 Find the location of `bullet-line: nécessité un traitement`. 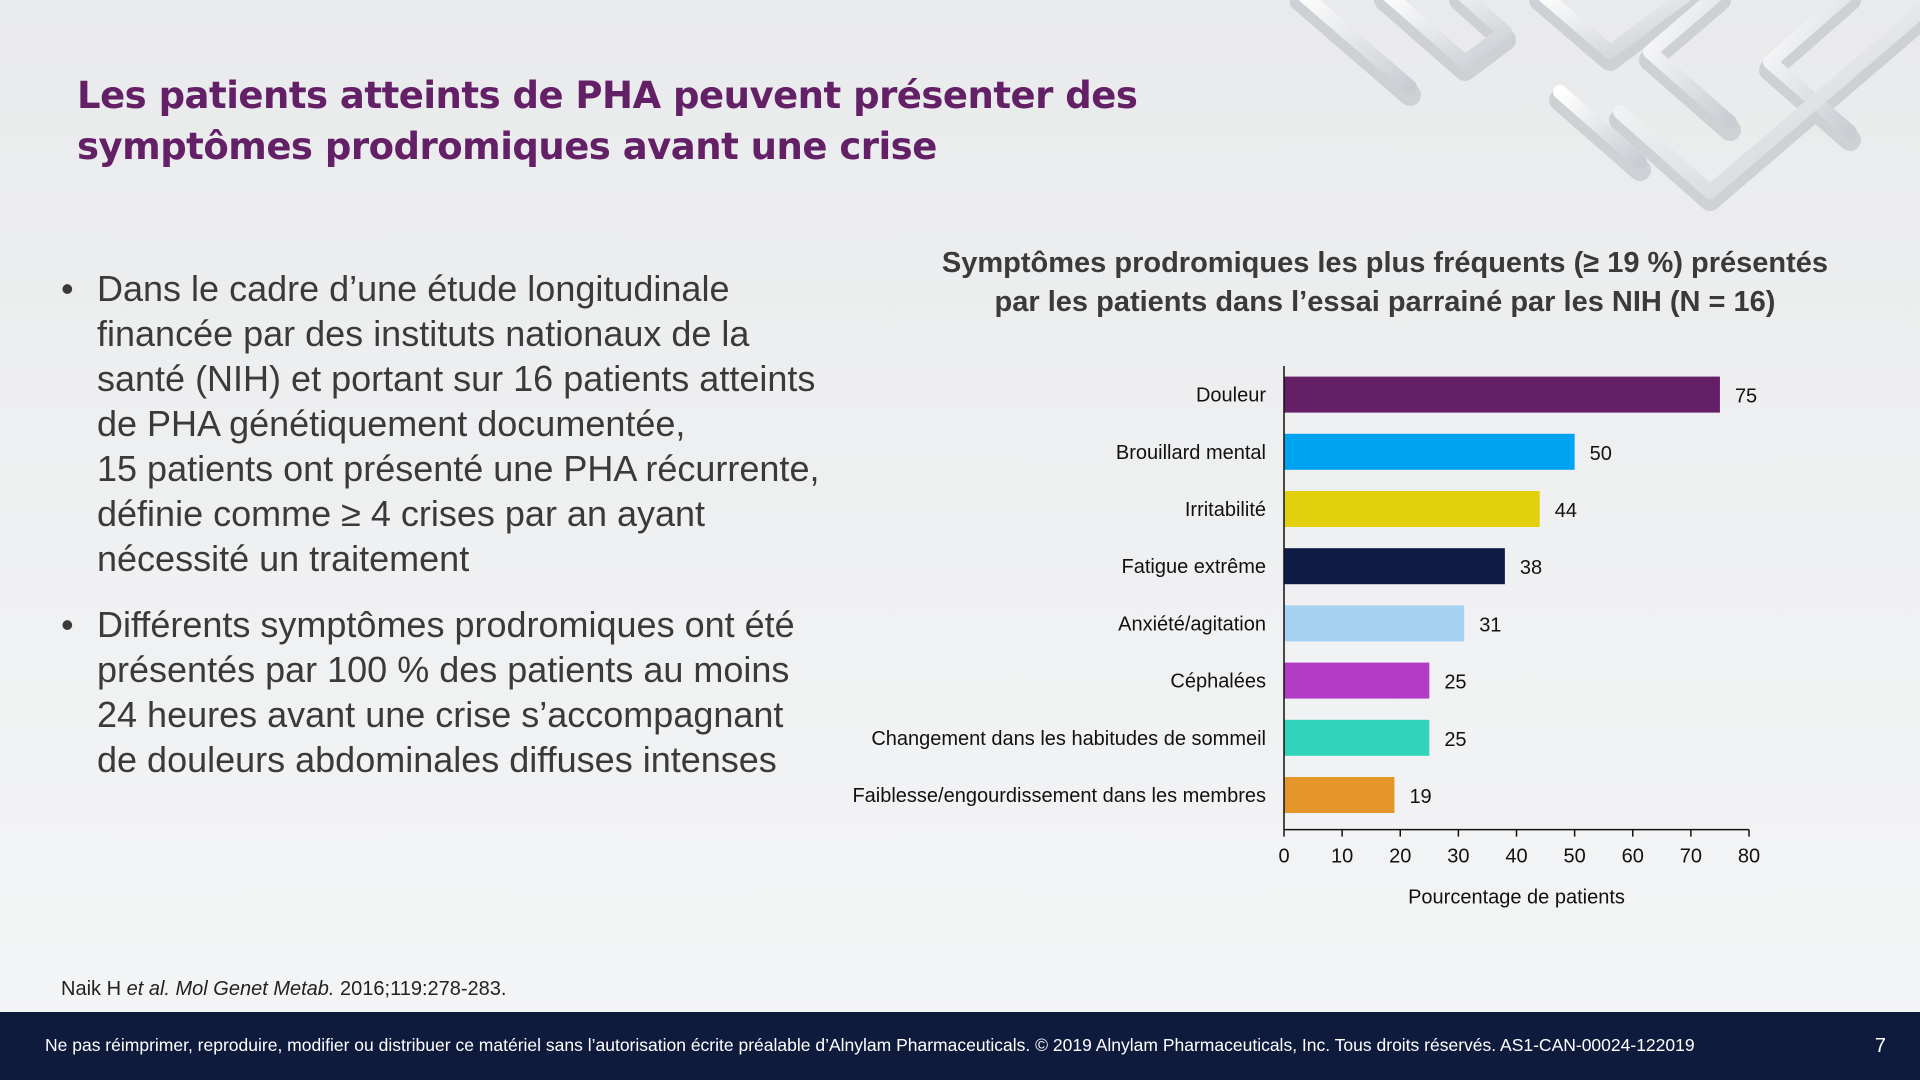

bullet-line: nécessité un traitement is located at coordinates (283, 558).